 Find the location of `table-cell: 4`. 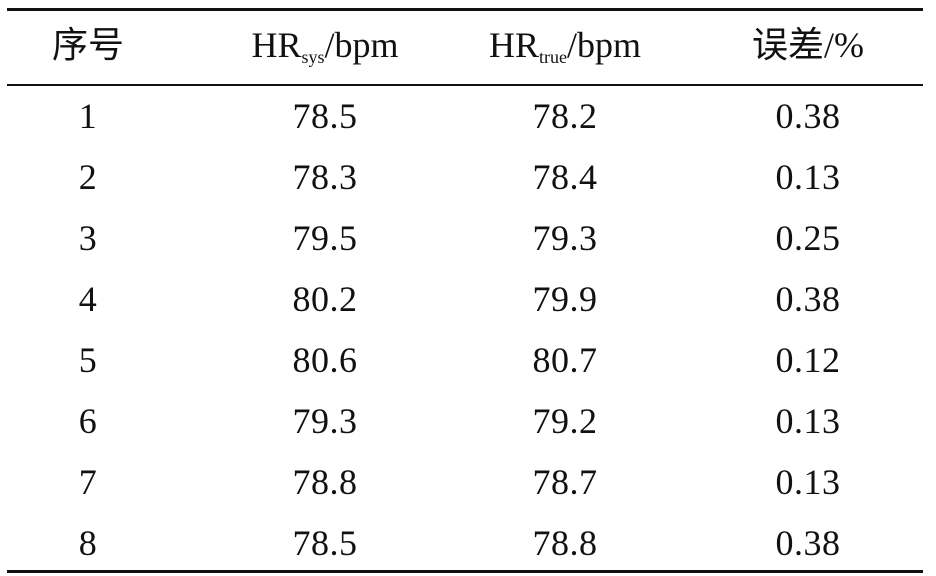

table-cell: 4 is located at coordinates (88, 299).